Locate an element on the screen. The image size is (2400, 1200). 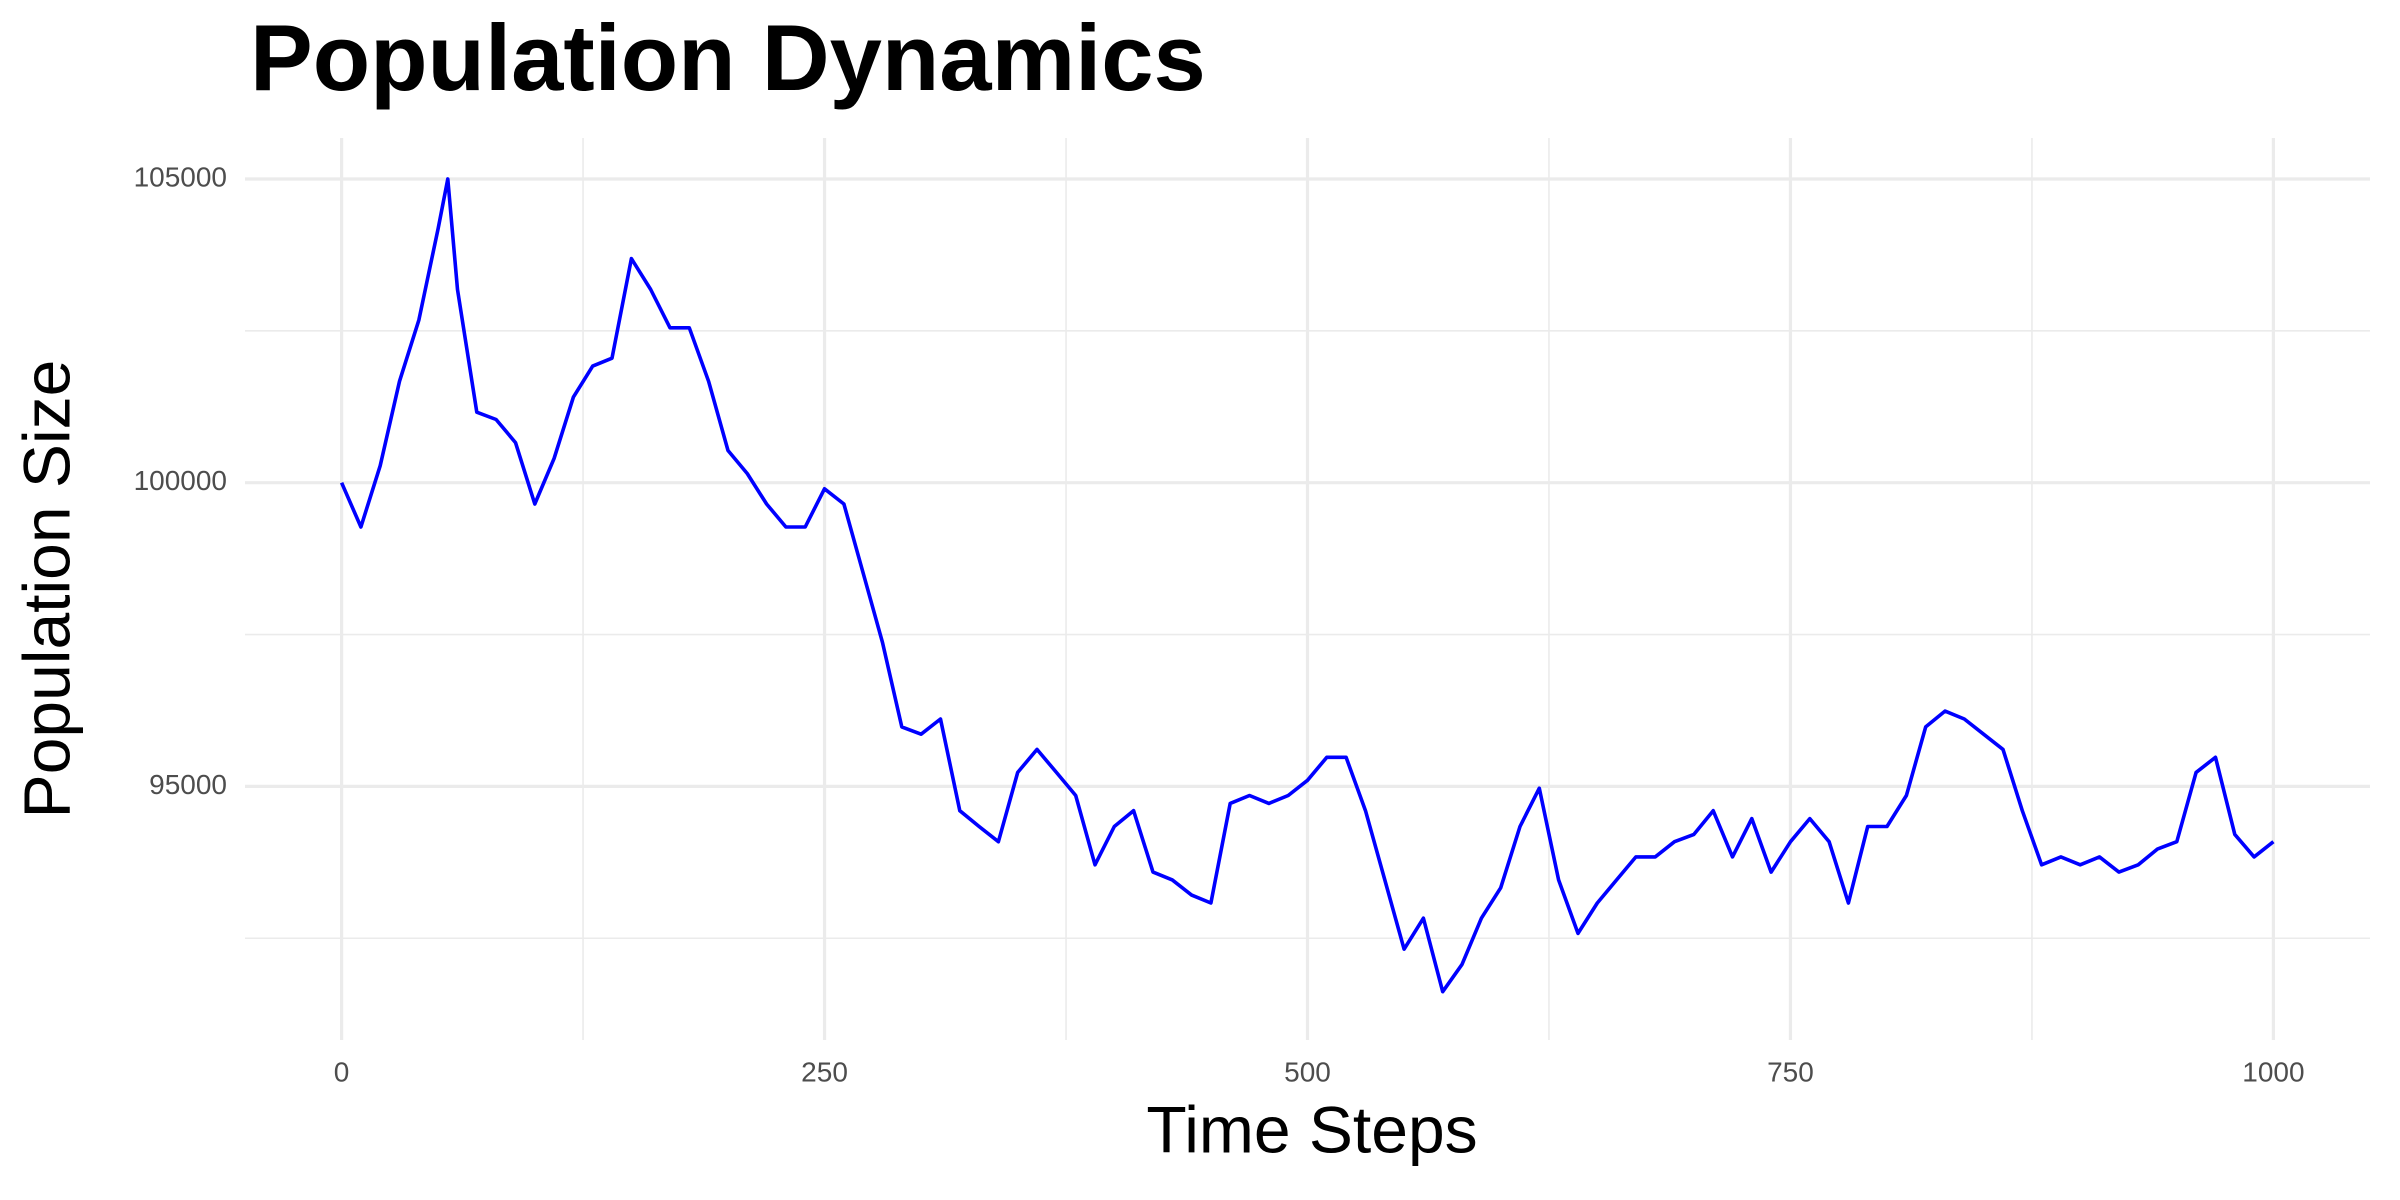
x-tick-label: 750 is located at coordinates (1790, 1071).